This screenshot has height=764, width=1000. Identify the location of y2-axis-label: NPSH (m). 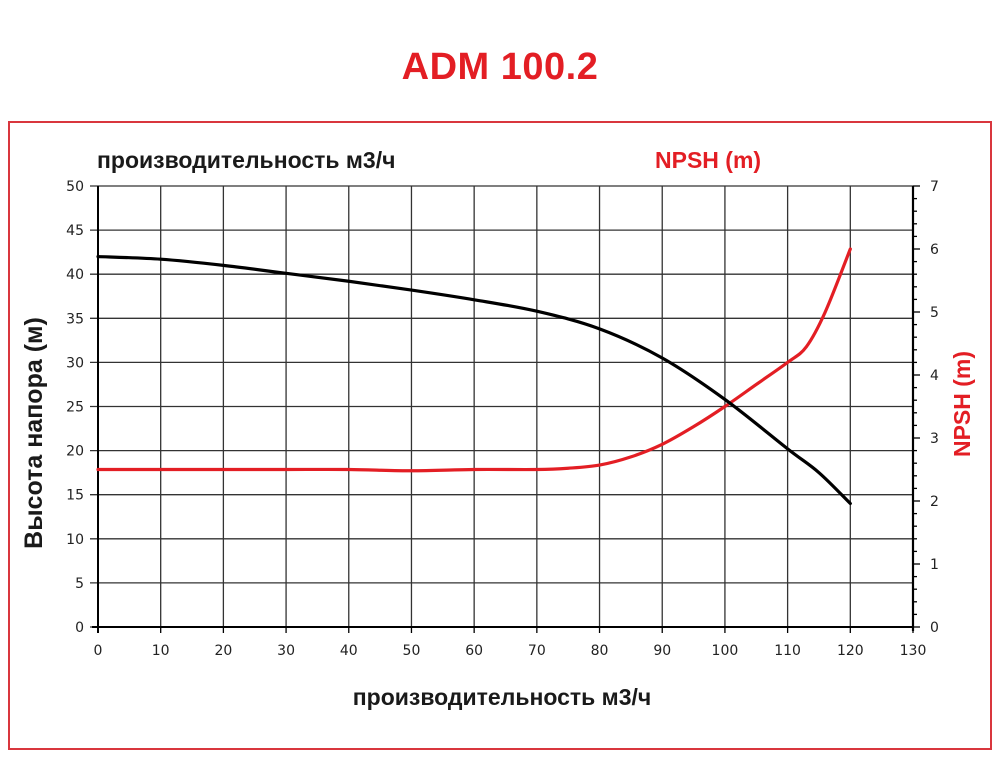
(962, 404).